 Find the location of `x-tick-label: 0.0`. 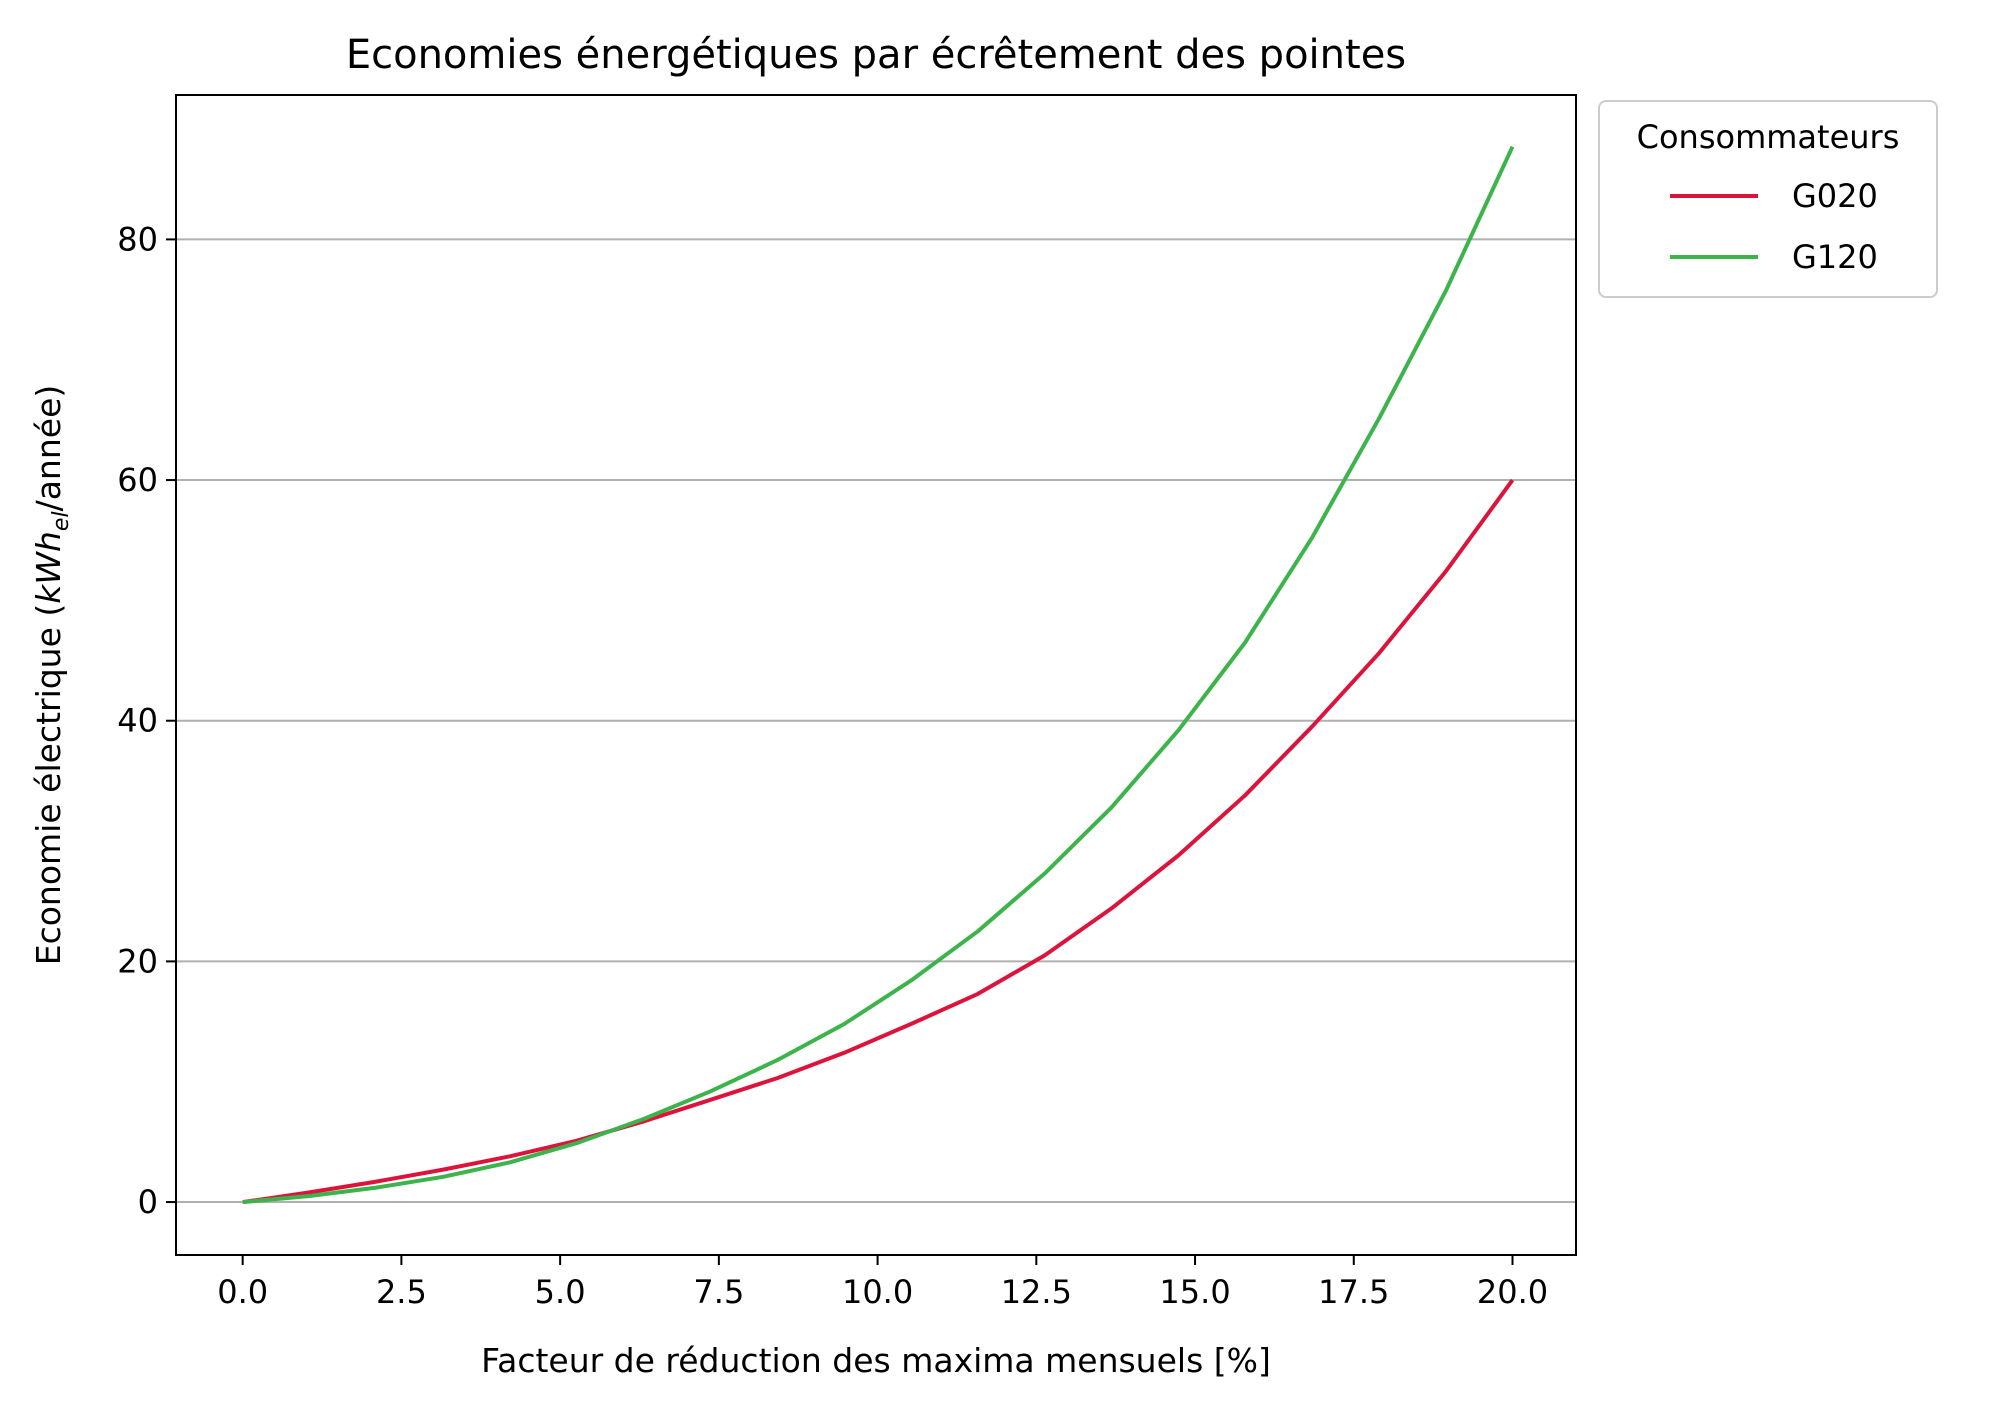

x-tick-label: 0.0 is located at coordinates (242, 1292).